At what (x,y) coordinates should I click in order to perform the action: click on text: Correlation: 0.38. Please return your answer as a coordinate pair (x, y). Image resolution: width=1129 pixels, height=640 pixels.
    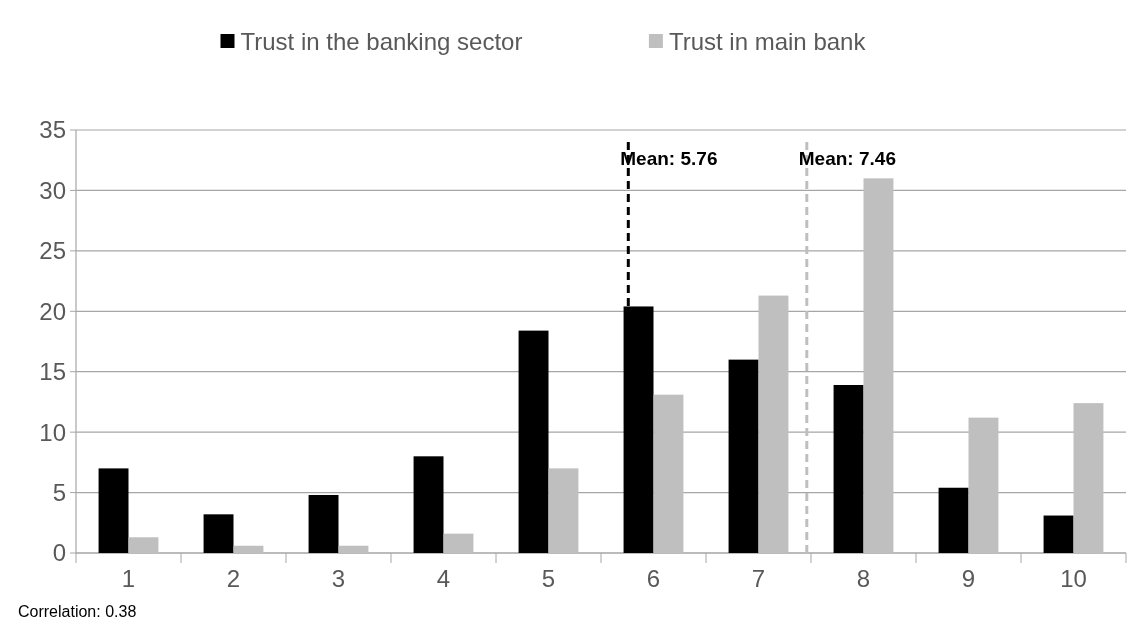
    Looking at the image, I should click on (77, 611).